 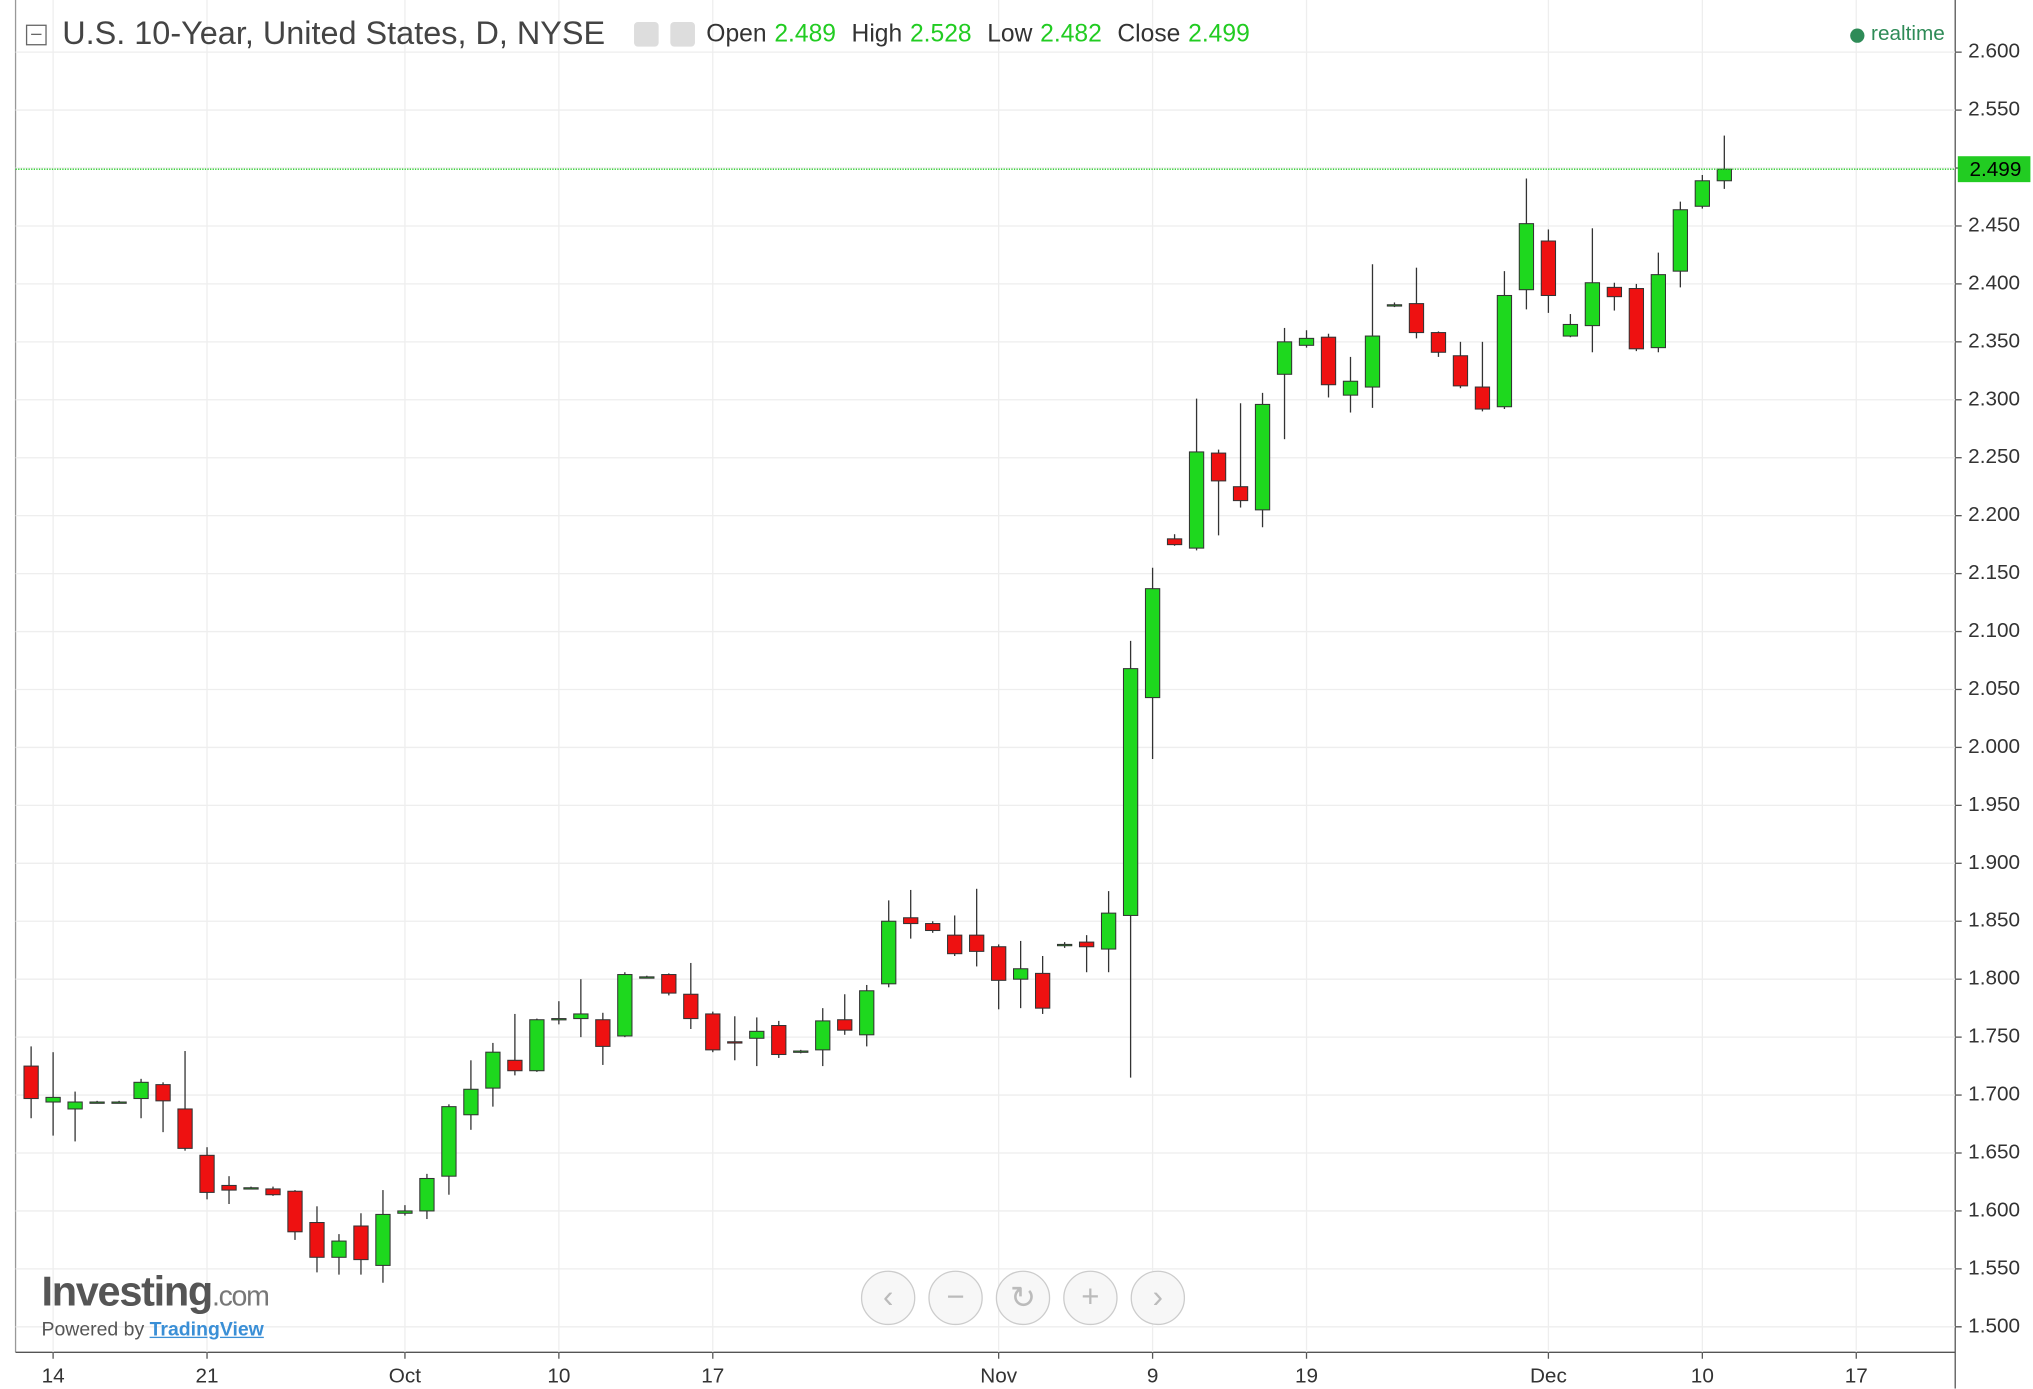 I want to click on zoom-out-button: −, so click(x=955, y=1298).